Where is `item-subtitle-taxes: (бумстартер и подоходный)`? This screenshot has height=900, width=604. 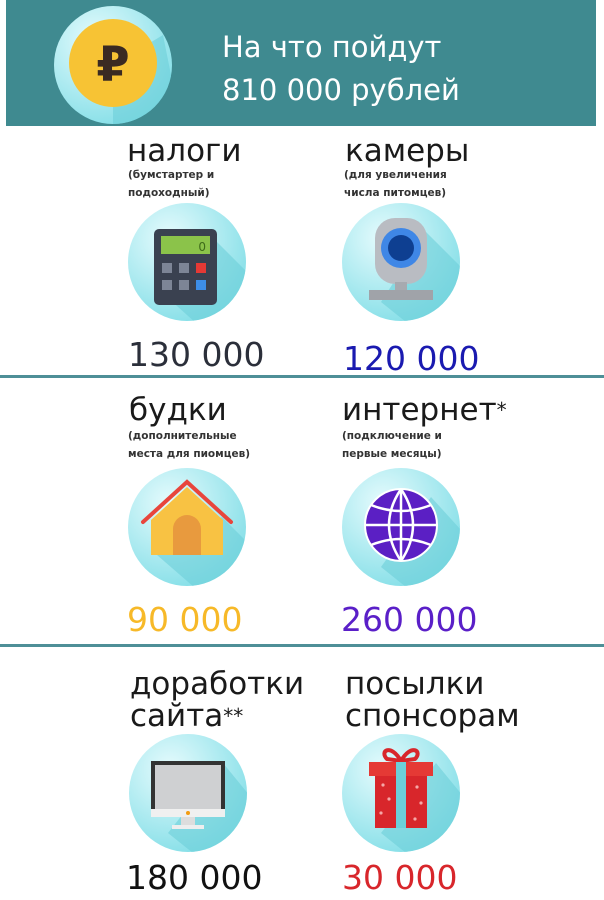
item-subtitle-taxes: (бумстартер и подоходный) is located at coordinates (171, 184).